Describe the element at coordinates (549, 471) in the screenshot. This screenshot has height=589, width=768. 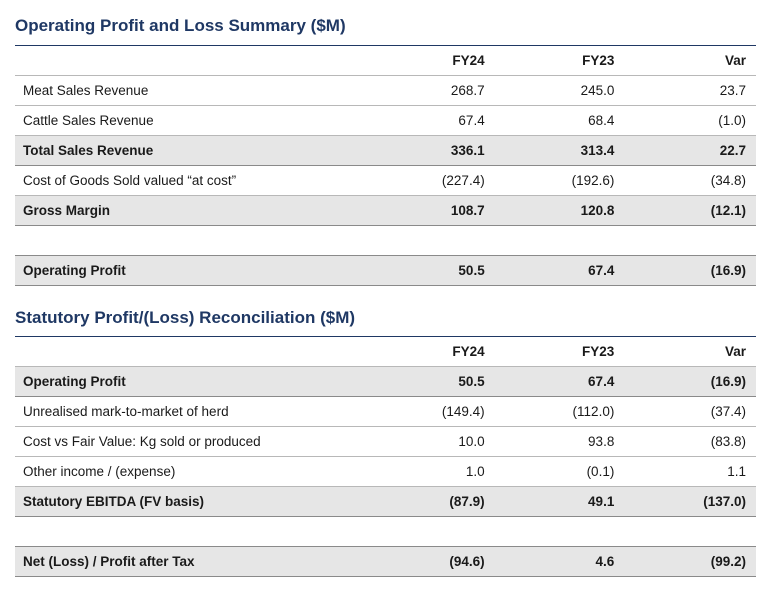
I see `fy23-value: (0.1)` at that location.